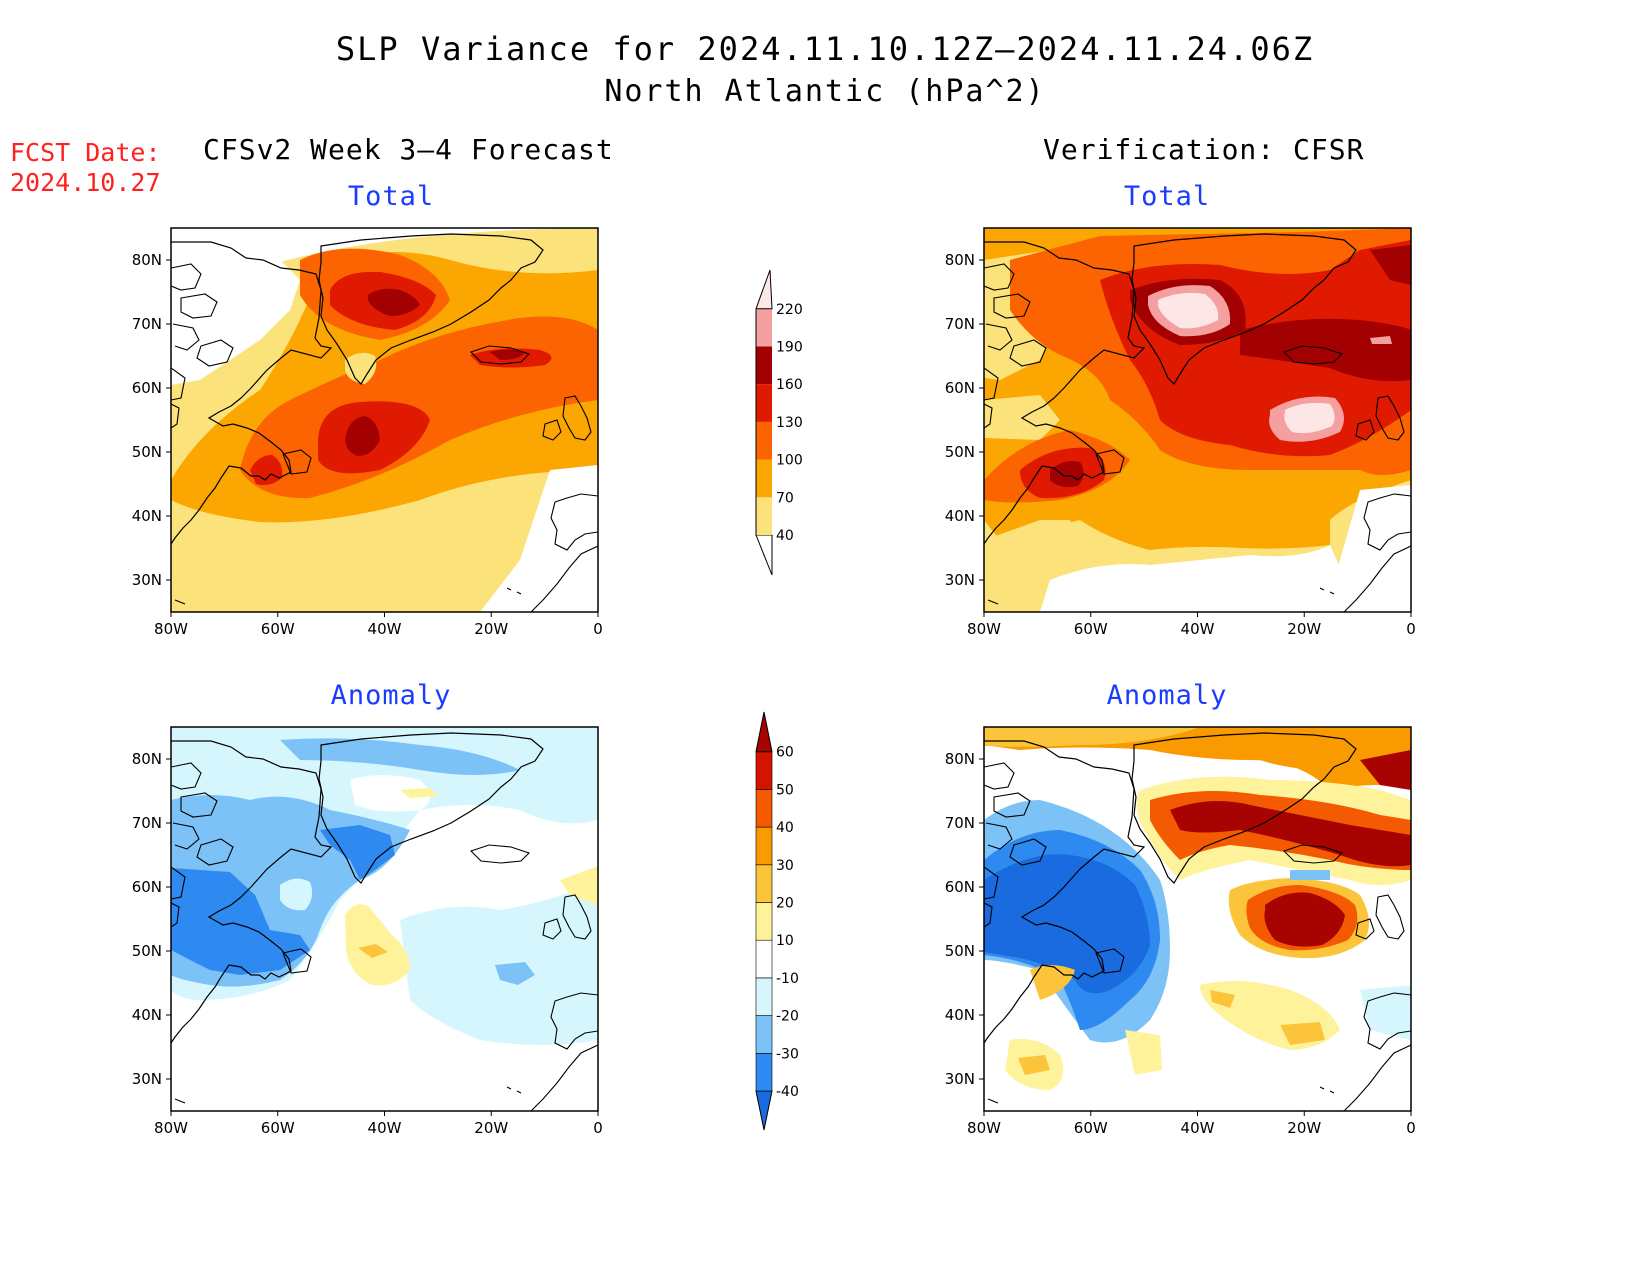 This screenshot has width=1650, height=1275. Describe the element at coordinates (785, 866) in the screenshot. I see `colorbar-label: 30` at that location.